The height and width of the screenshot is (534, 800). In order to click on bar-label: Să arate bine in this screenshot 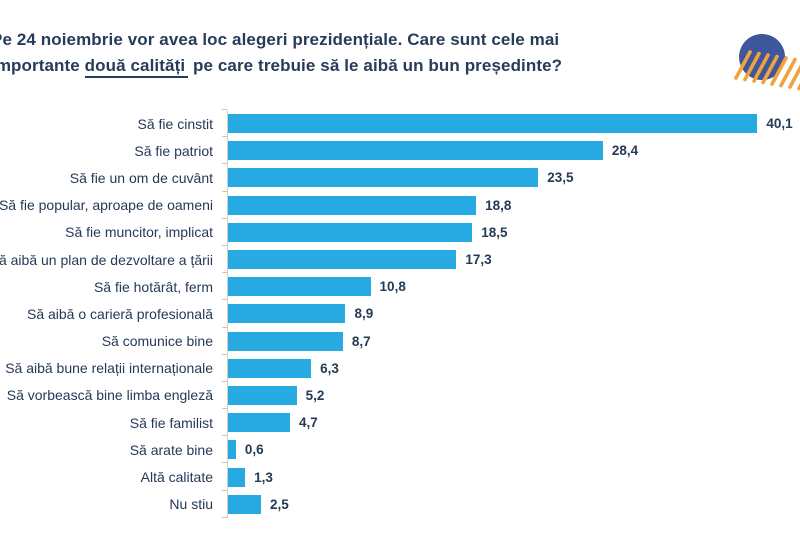, I will do `click(171, 449)`.